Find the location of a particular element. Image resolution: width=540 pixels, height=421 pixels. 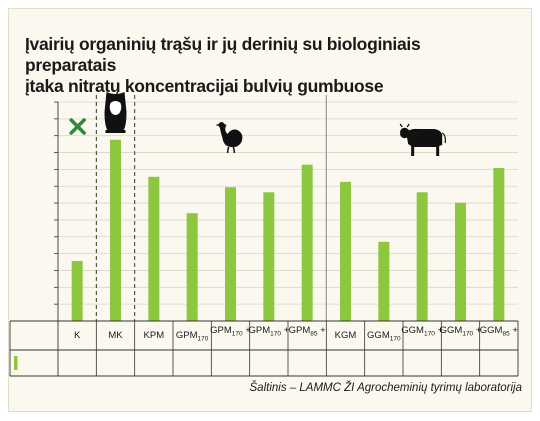

cow-horns is located at coordinates (404, 125).